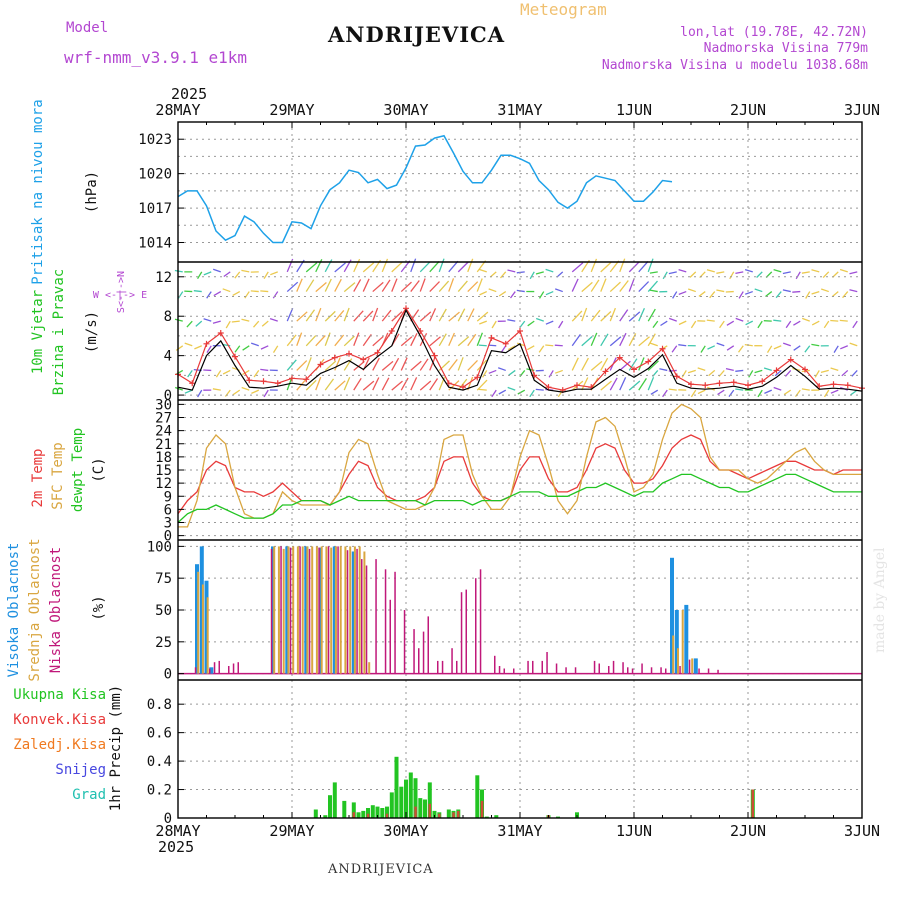 This screenshot has height=900, width=900. I want to click on lonlat-label: lon,lat (19.78E, 42.72N), so click(774, 32).